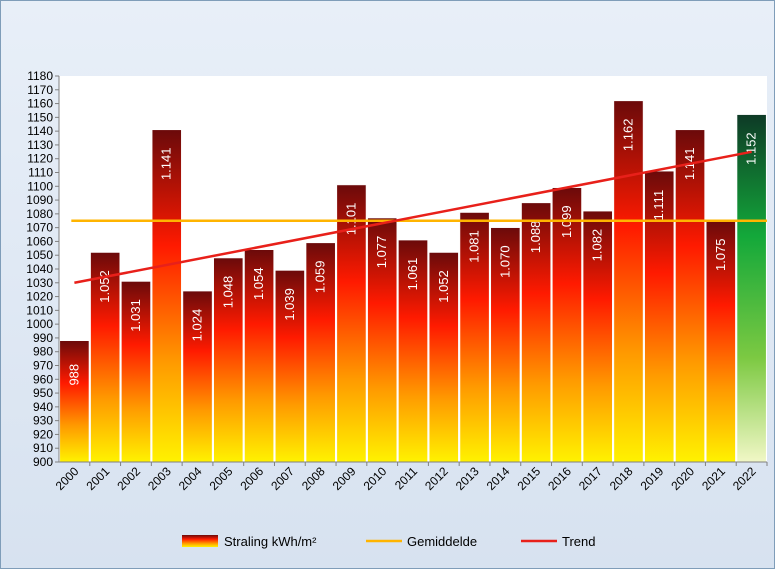 The image size is (775, 569). Describe the element at coordinates (713, 478) in the screenshot. I see `x-tick-label-2021: 2021` at that location.